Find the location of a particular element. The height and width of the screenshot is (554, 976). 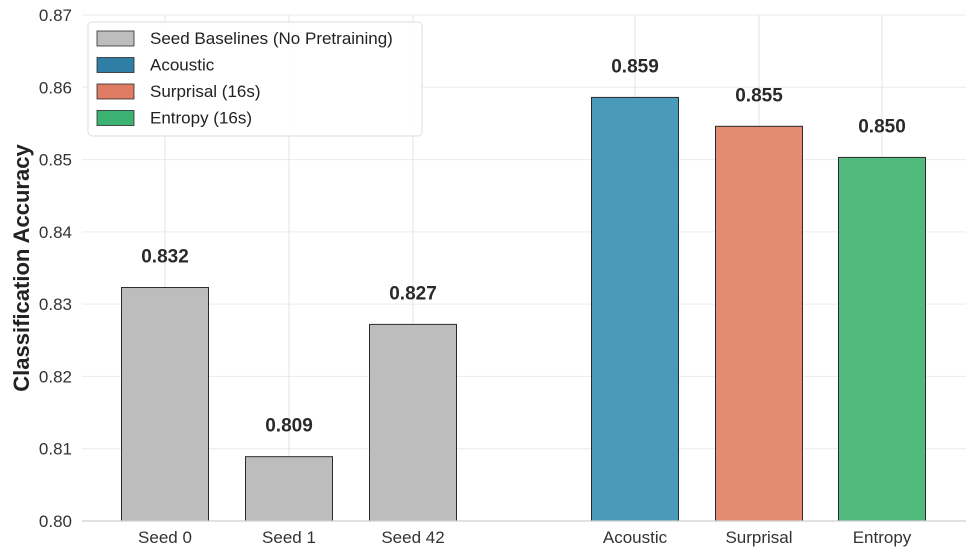

y-axis-label: Classification Accuracy is located at coordinates (21, 268).